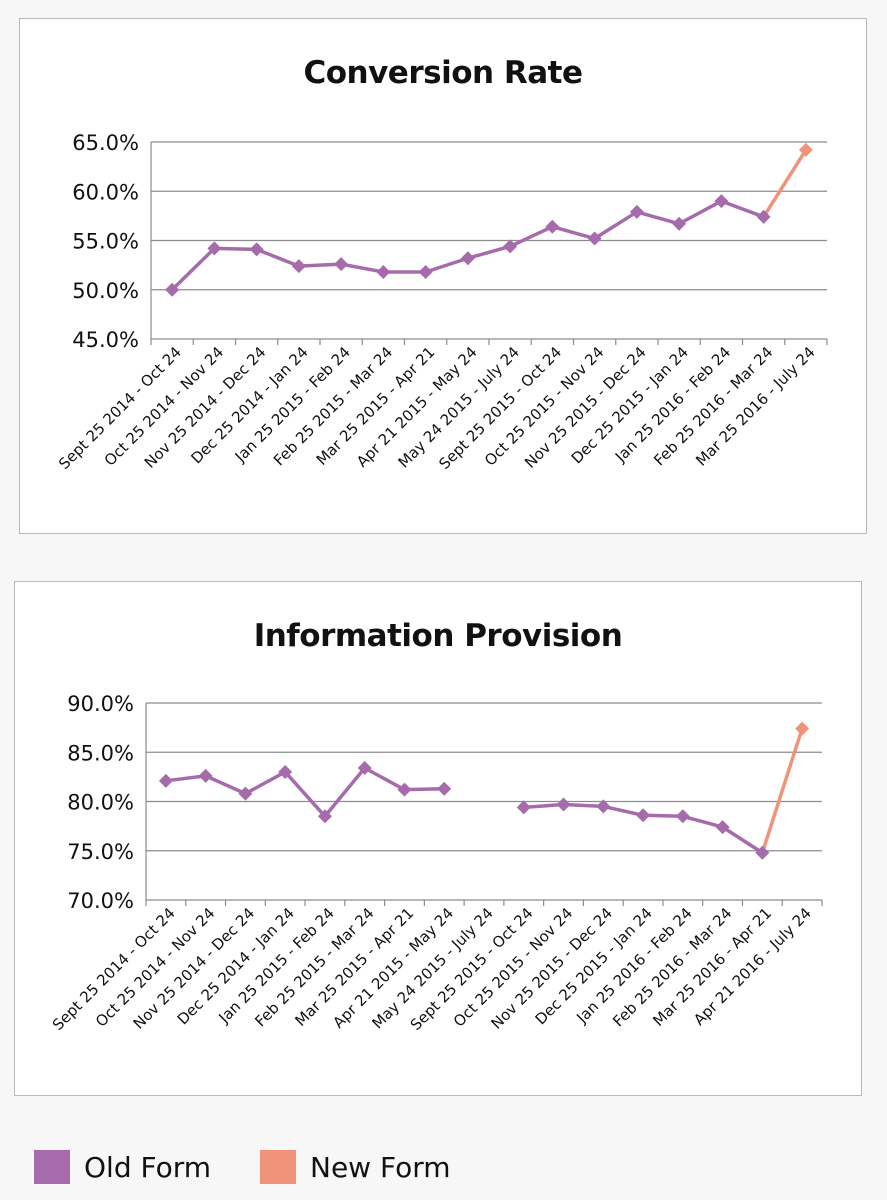  I want to click on y-tick-label: 75.0%, so click(100, 852).